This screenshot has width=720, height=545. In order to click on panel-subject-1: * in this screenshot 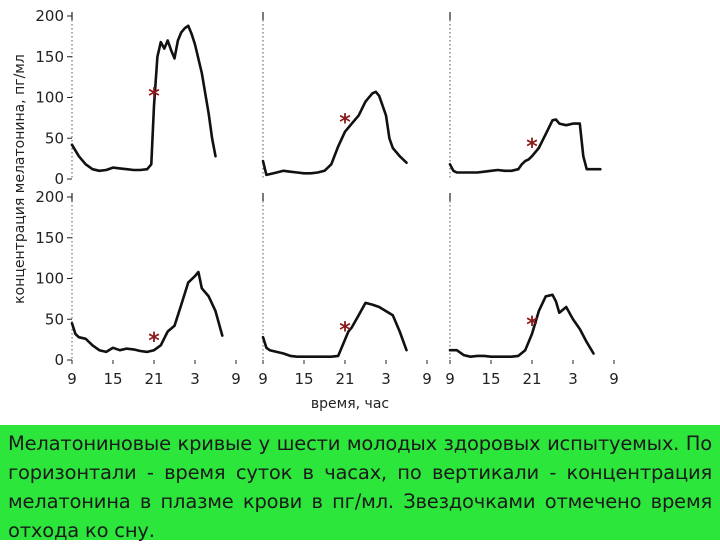, I will do `click(142, 96)`.